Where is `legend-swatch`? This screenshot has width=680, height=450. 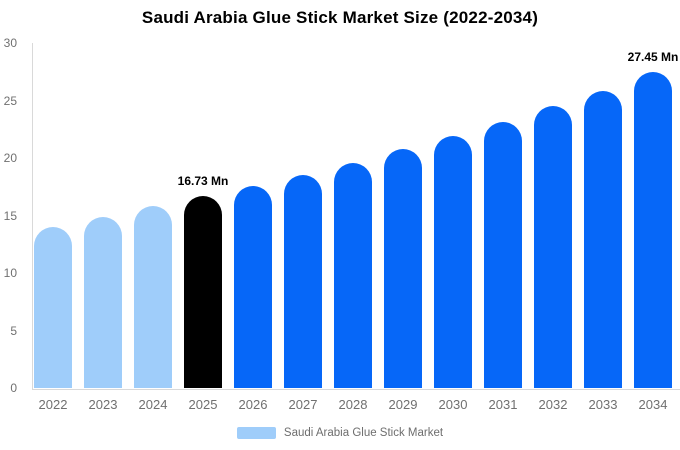 legend-swatch is located at coordinates (256, 433).